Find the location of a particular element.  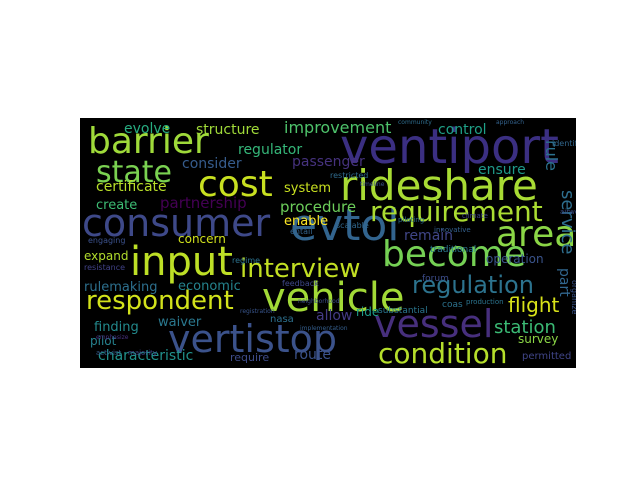

word-registration: registration is located at coordinates (257, 311).